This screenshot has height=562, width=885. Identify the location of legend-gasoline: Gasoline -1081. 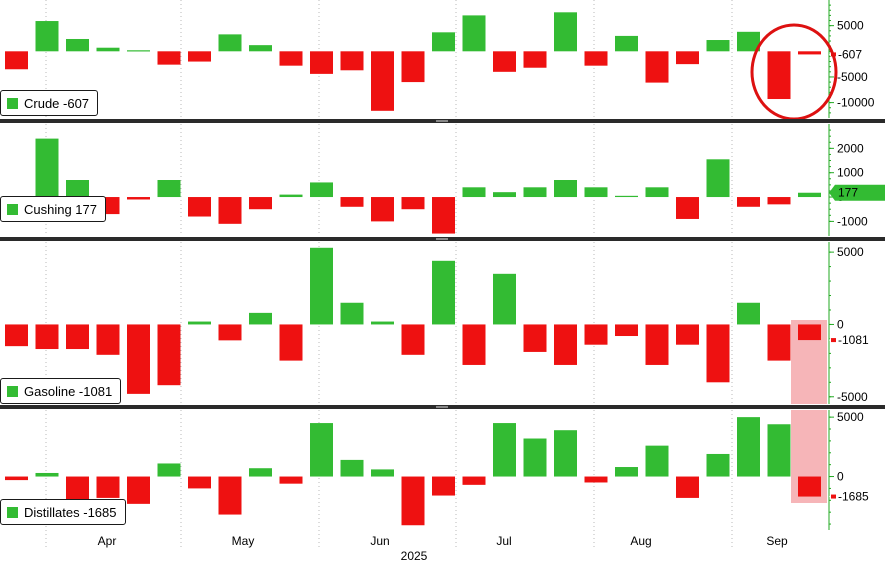
(61, 391).